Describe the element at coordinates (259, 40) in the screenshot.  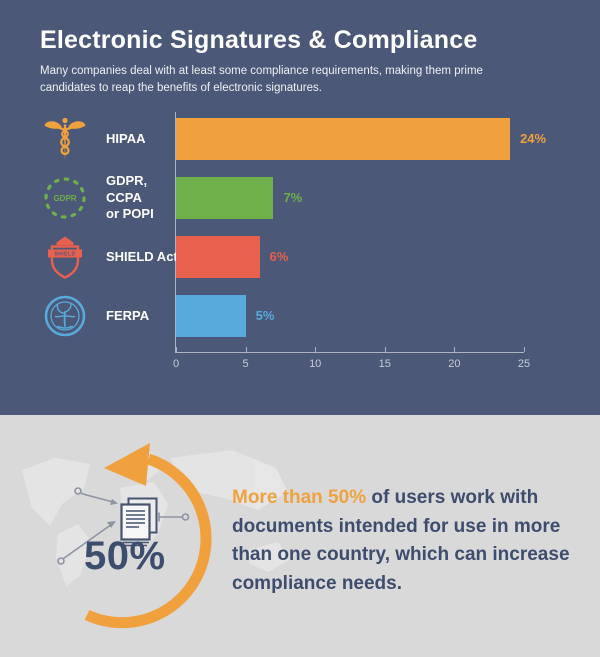
I see `page-title: Electronic Signatures & Compliance` at that location.